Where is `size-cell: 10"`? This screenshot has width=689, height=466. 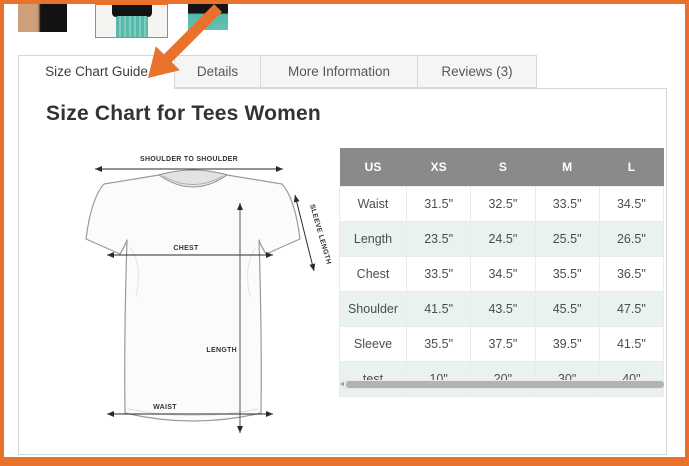 size-cell: 10" is located at coordinates (438, 379).